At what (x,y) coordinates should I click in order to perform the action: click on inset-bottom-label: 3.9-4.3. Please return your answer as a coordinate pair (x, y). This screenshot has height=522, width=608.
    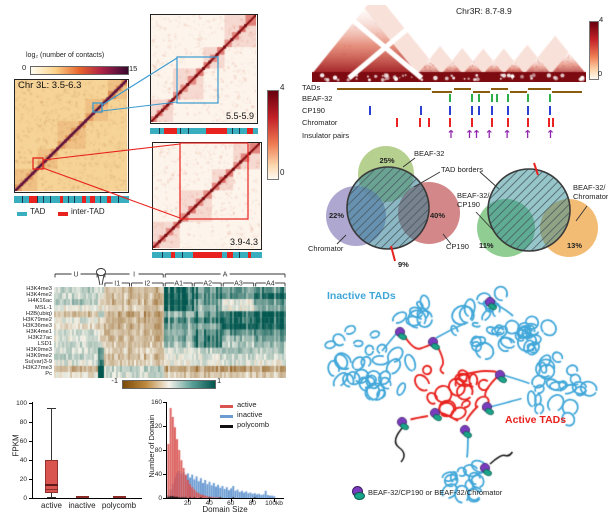
    Looking at the image, I should click on (243, 242).